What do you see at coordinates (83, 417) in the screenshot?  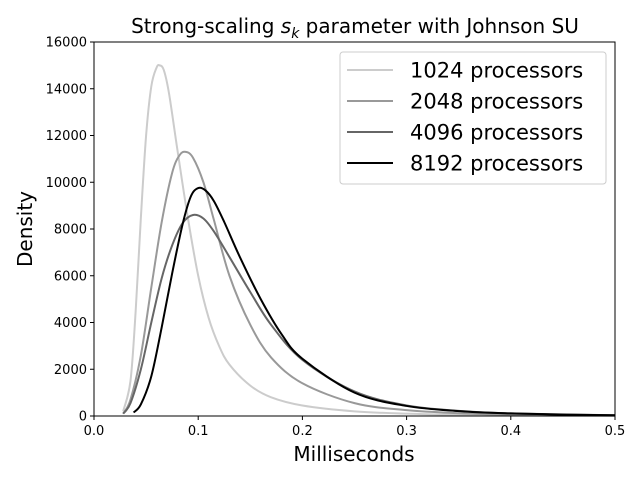 I see `y-tick-label: 0` at bounding box center [83, 417].